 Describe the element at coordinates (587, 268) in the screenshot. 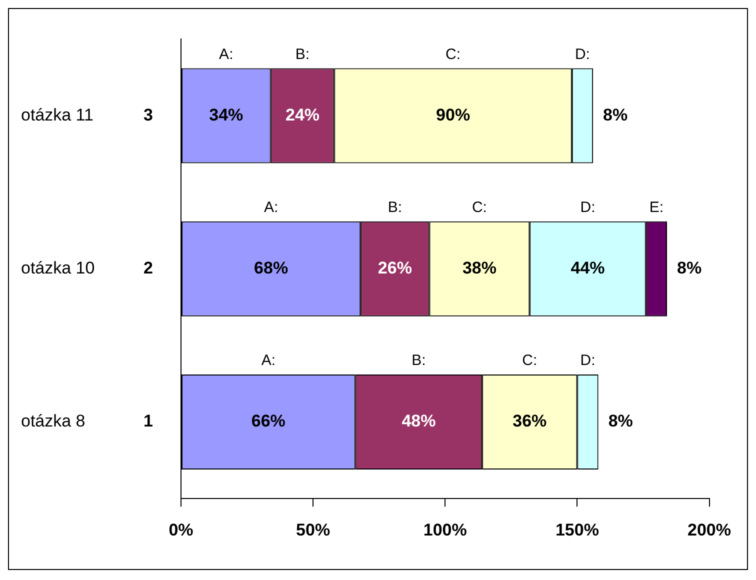

I see `data-label: 44%` at that location.